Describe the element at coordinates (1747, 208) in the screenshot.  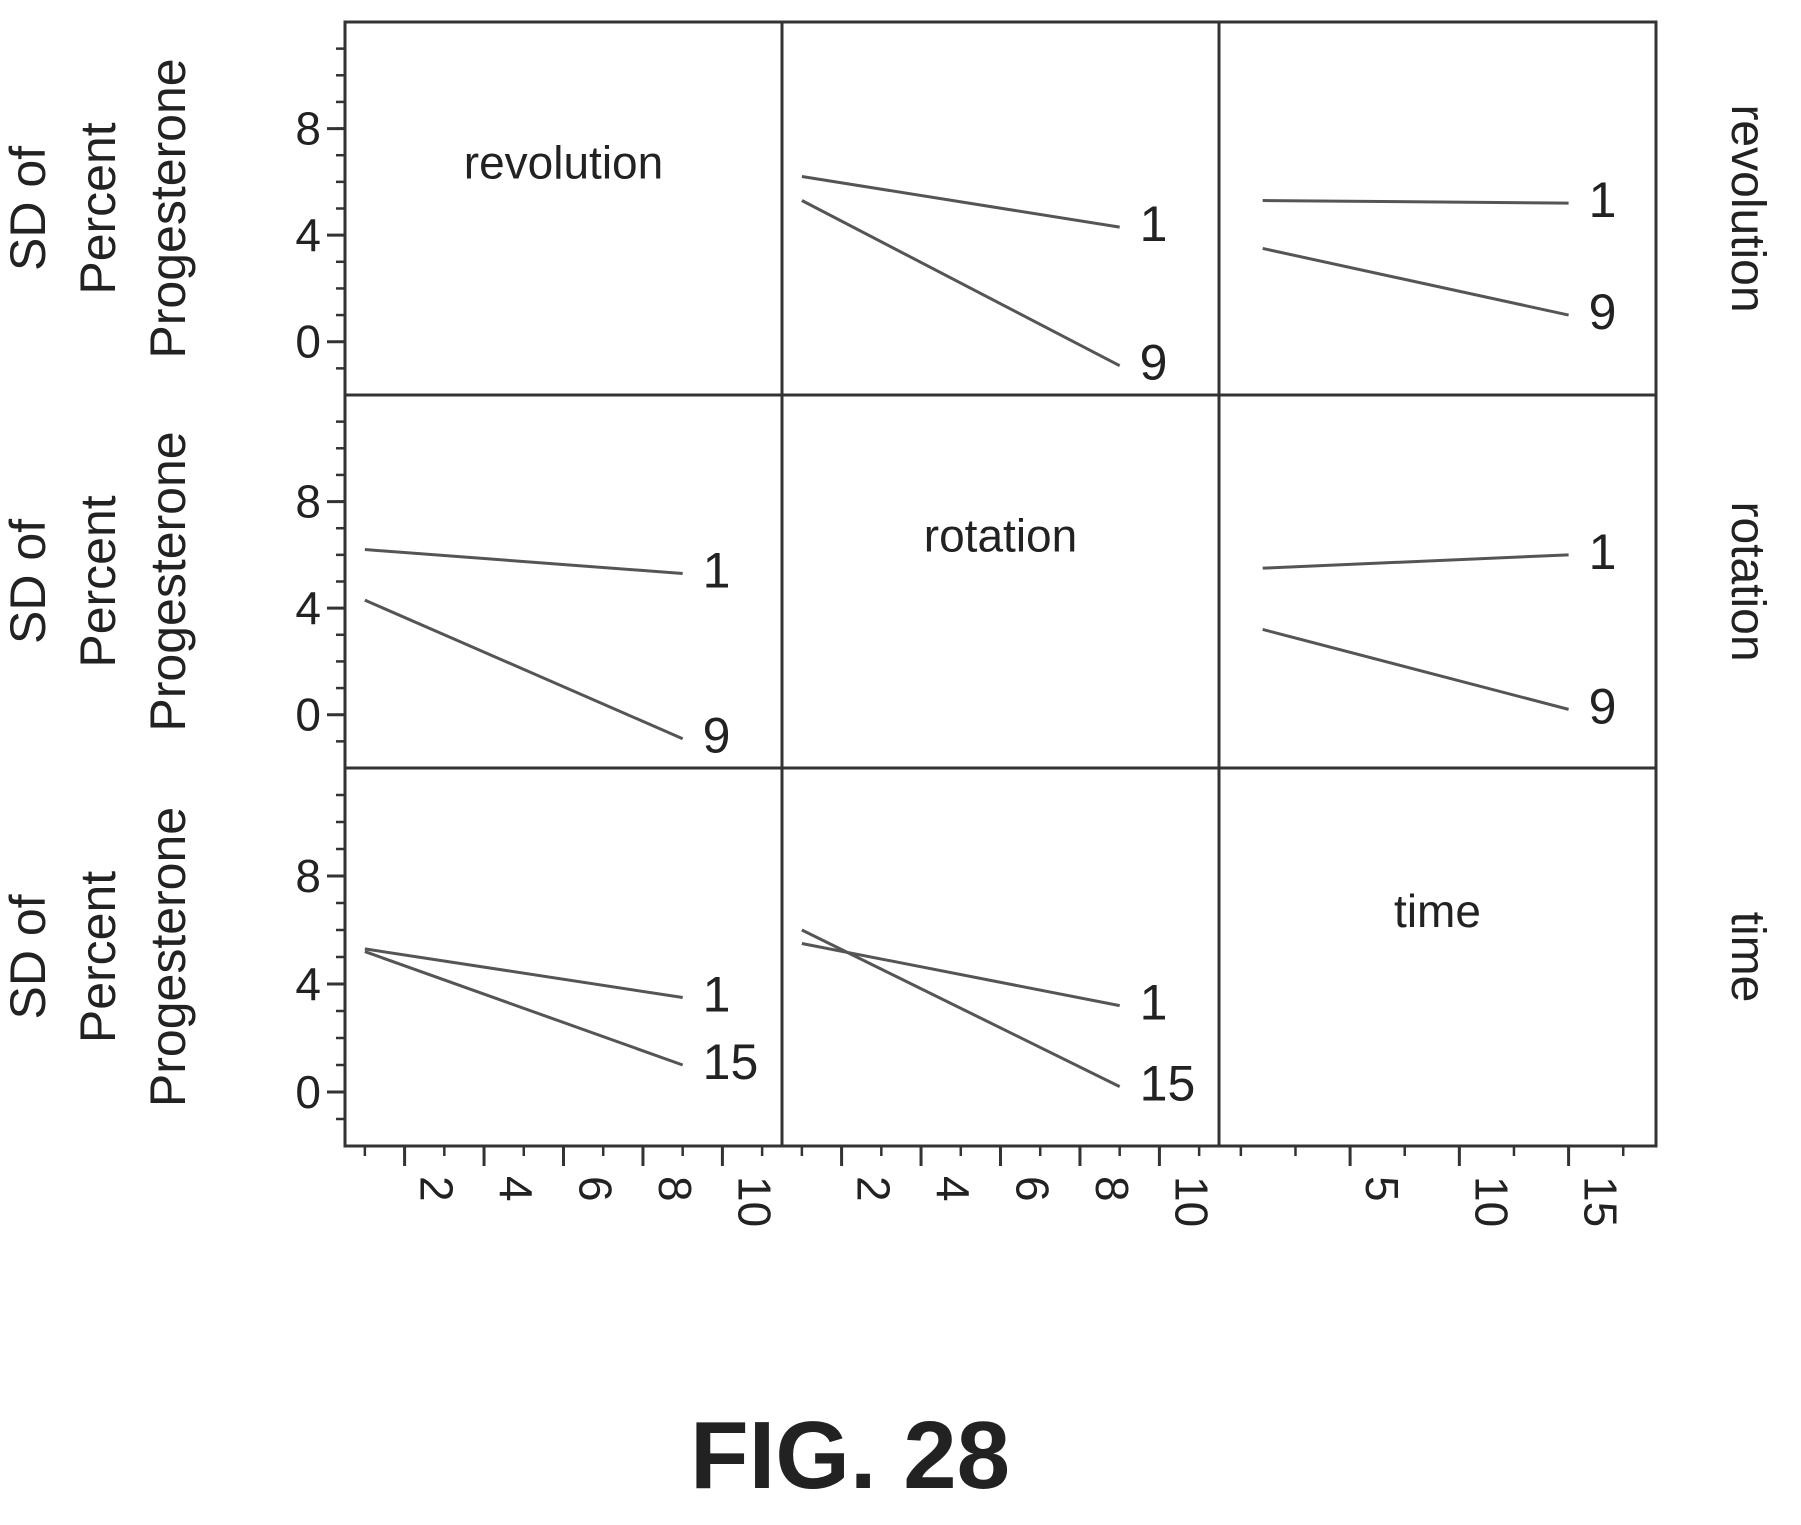
I see `row-factor-label: revolution` at that location.